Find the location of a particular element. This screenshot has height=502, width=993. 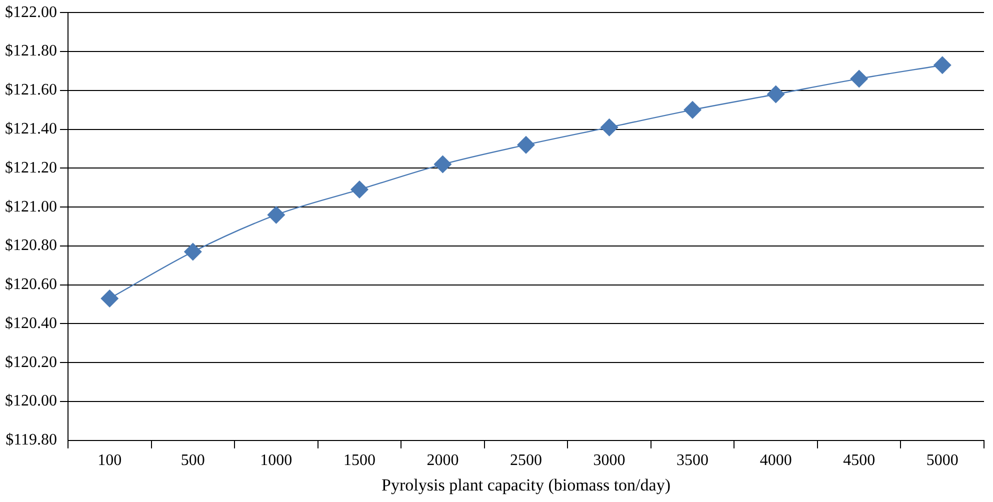

y-tick-label: $121.20 is located at coordinates (31, 167).